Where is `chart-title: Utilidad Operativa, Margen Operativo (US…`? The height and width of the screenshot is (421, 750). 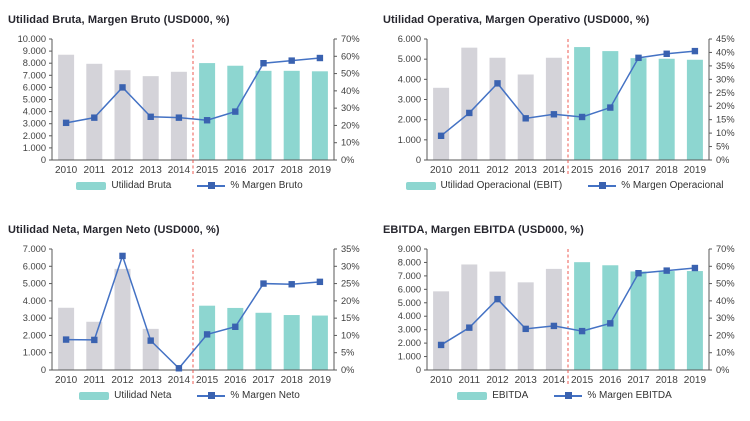 chart-title: Utilidad Operativa, Margen Operativo (US… is located at coordinates (516, 20).